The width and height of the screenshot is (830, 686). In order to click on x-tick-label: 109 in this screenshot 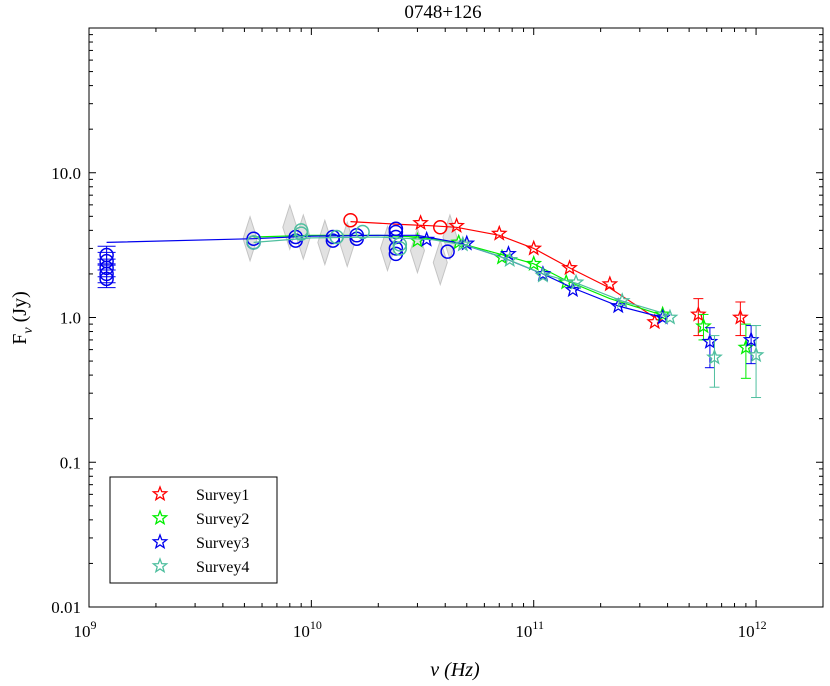, I will do `click(85, 629)`.